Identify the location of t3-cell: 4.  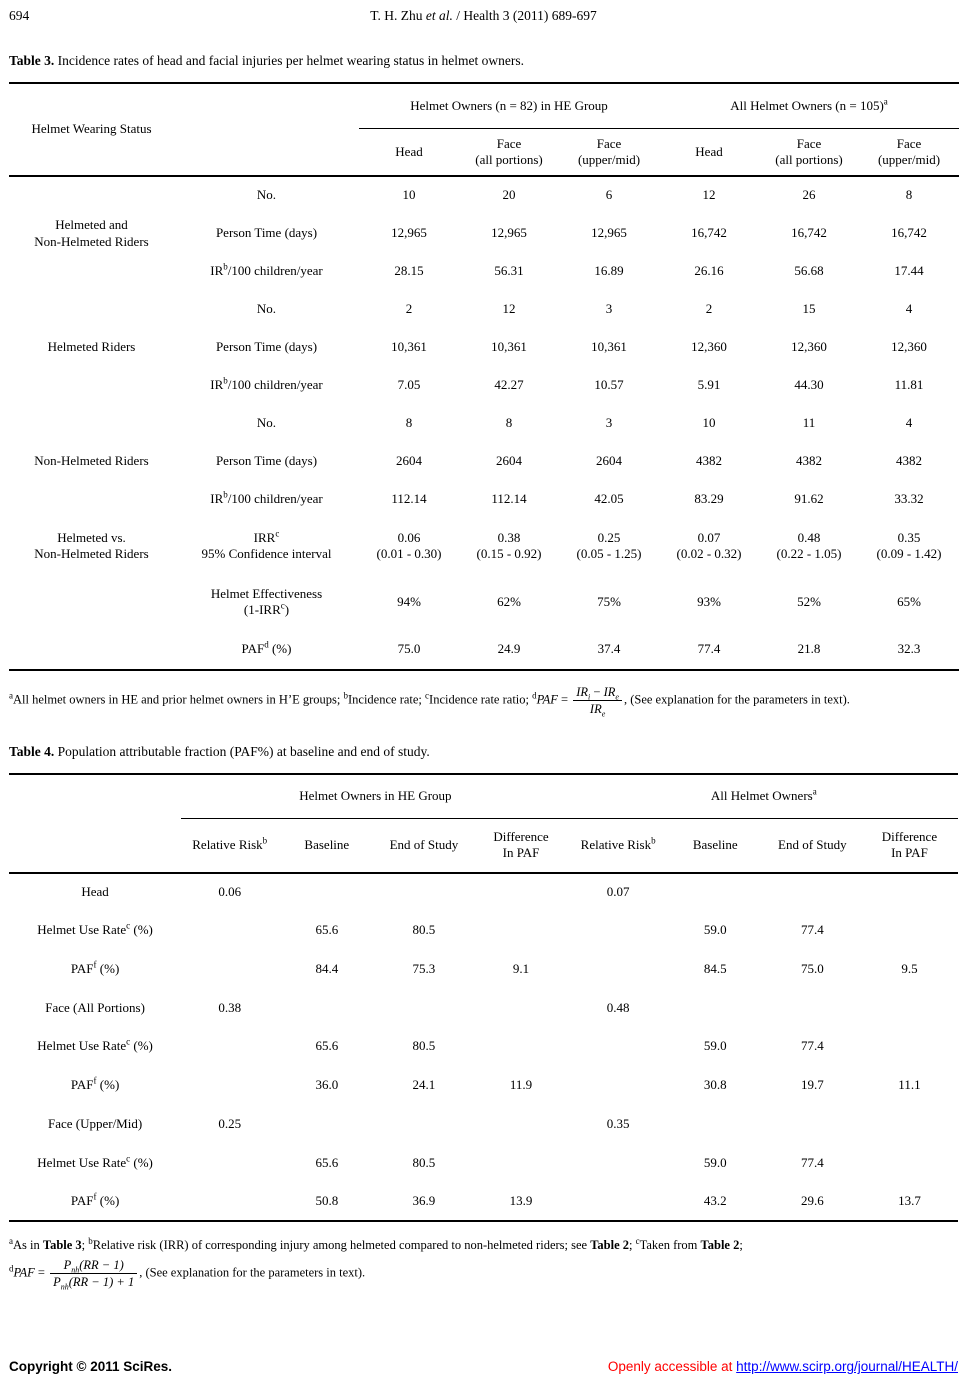
(909, 308).